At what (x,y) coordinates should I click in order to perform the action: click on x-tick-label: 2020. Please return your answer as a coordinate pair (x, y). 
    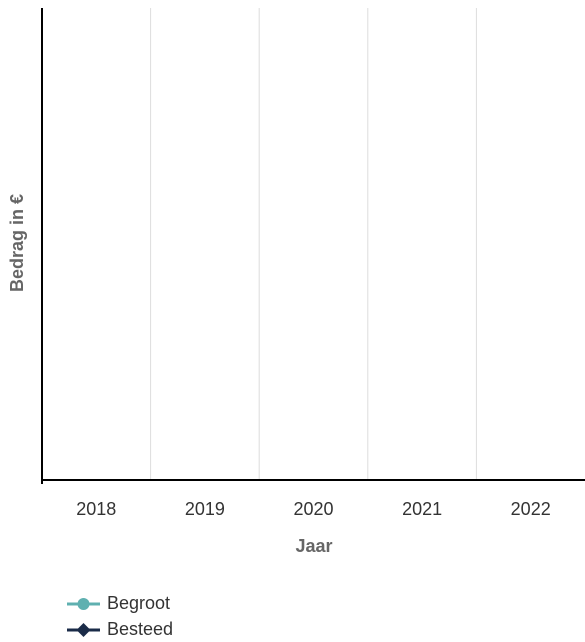
    Looking at the image, I should click on (313, 509).